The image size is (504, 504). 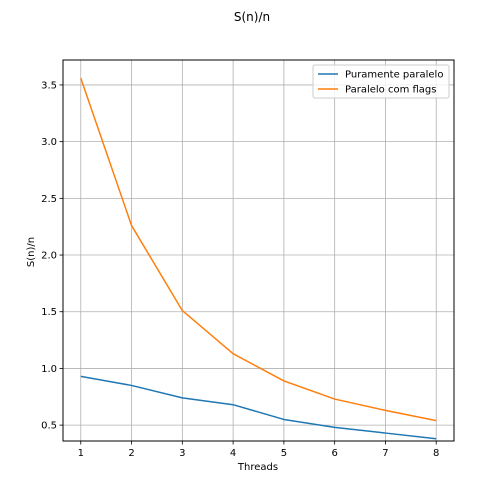 What do you see at coordinates (49, 142) in the screenshot?
I see `y-tick-label: 3.0` at bounding box center [49, 142].